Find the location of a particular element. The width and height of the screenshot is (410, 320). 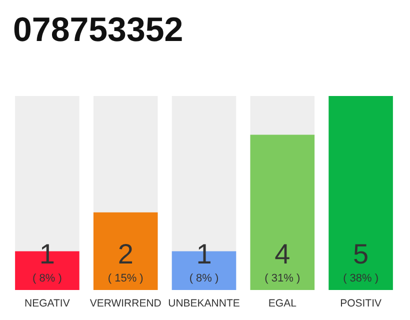

x-tick-label: NEGATIV is located at coordinates (47, 304).